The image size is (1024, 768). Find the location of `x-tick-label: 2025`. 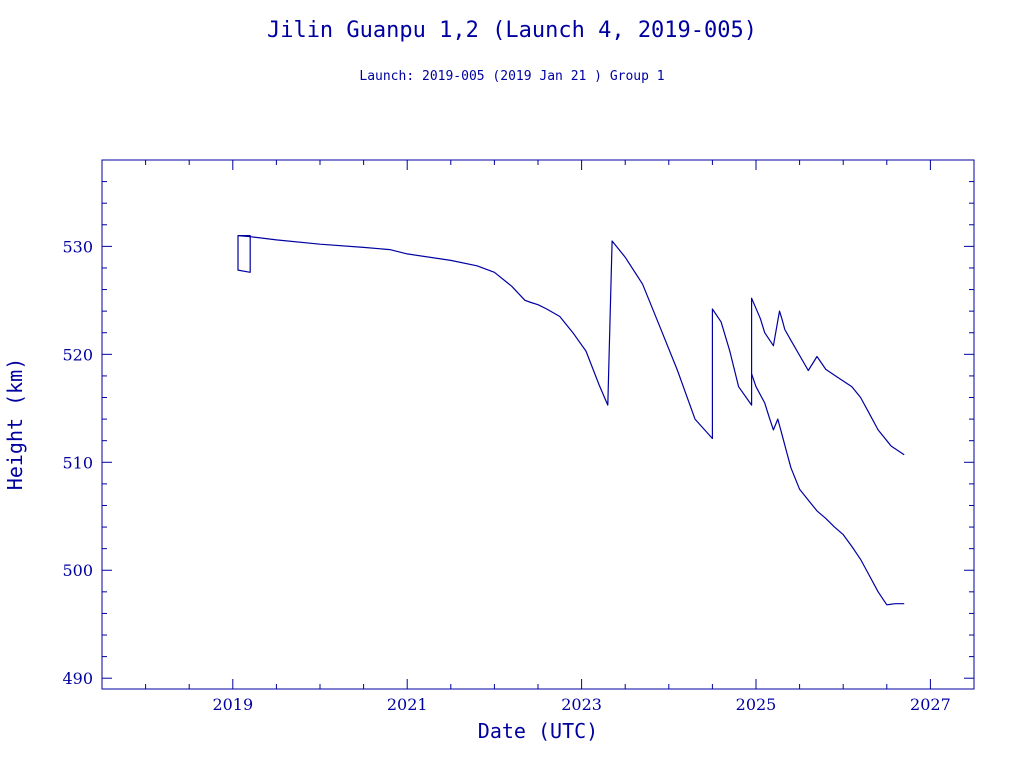

x-tick-label: 2025 is located at coordinates (756, 704).